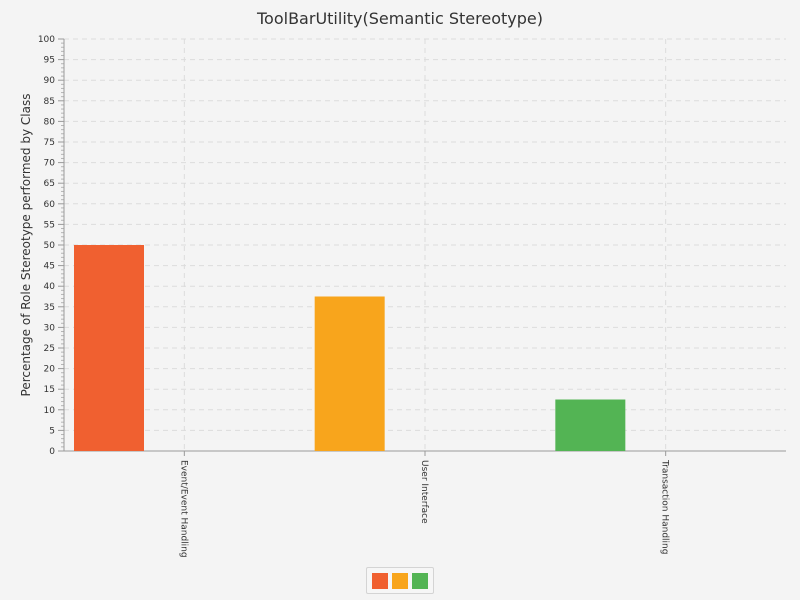  What do you see at coordinates (399, 18) in the screenshot?
I see `chart-title: ToolBarUtility(Semantic Stereotype)` at bounding box center [399, 18].